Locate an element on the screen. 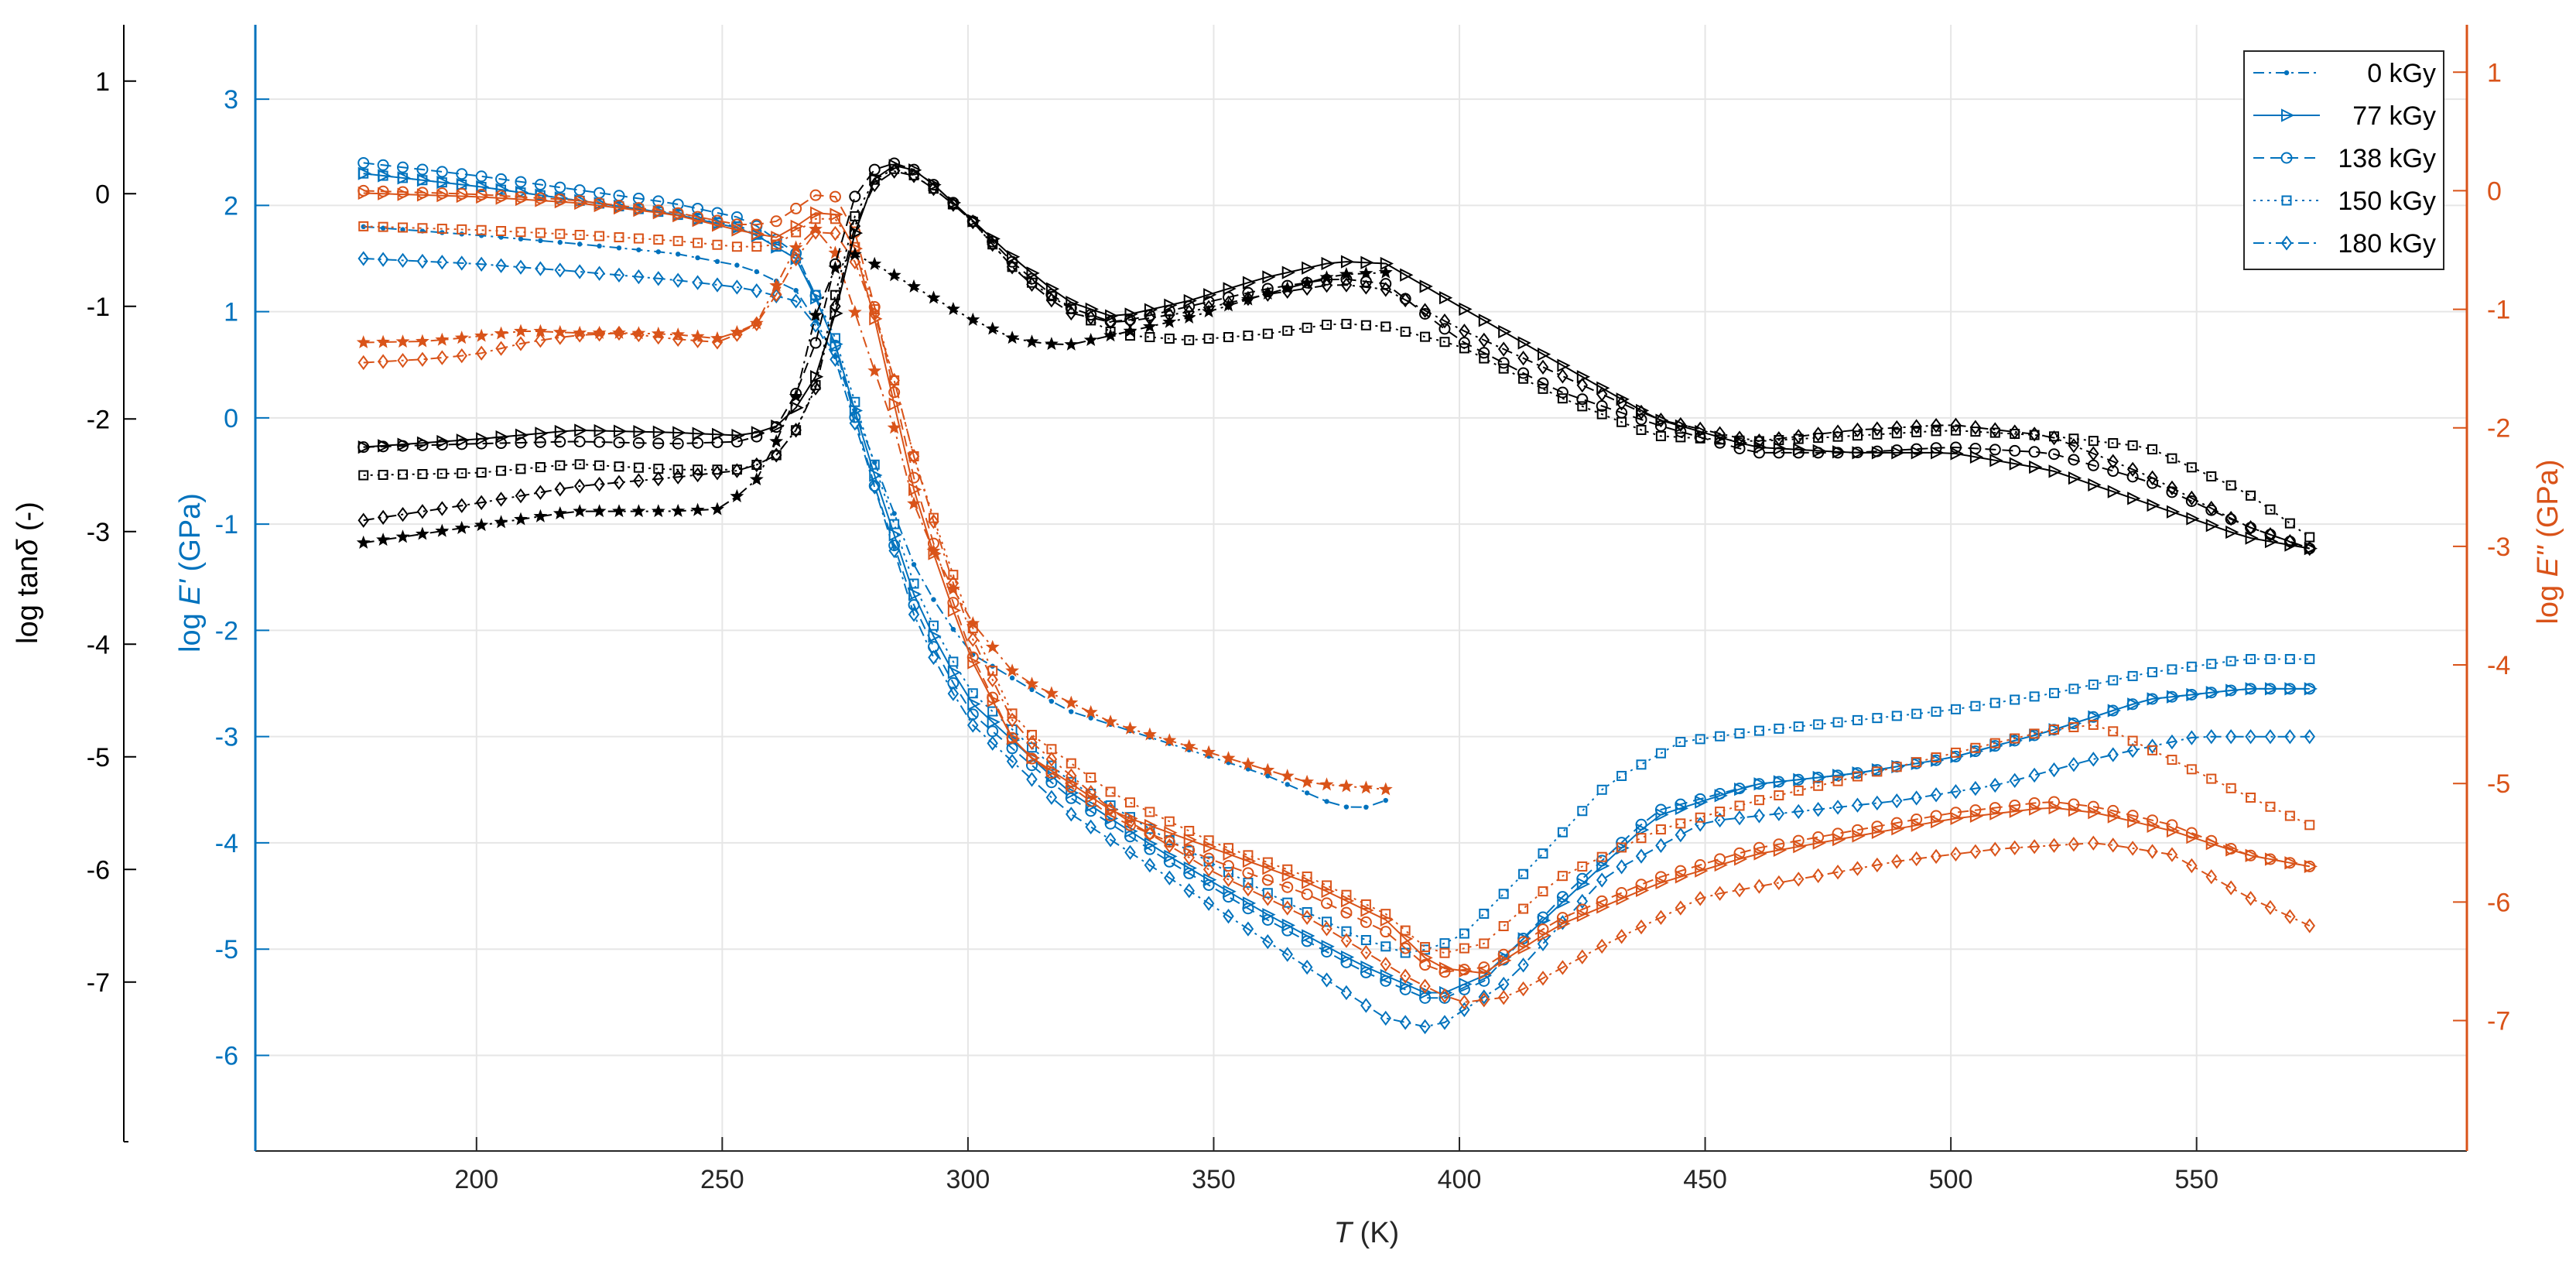 The height and width of the screenshot is (1264, 2576). point-150-kgy-e--81 is located at coordinates (1956, 752).